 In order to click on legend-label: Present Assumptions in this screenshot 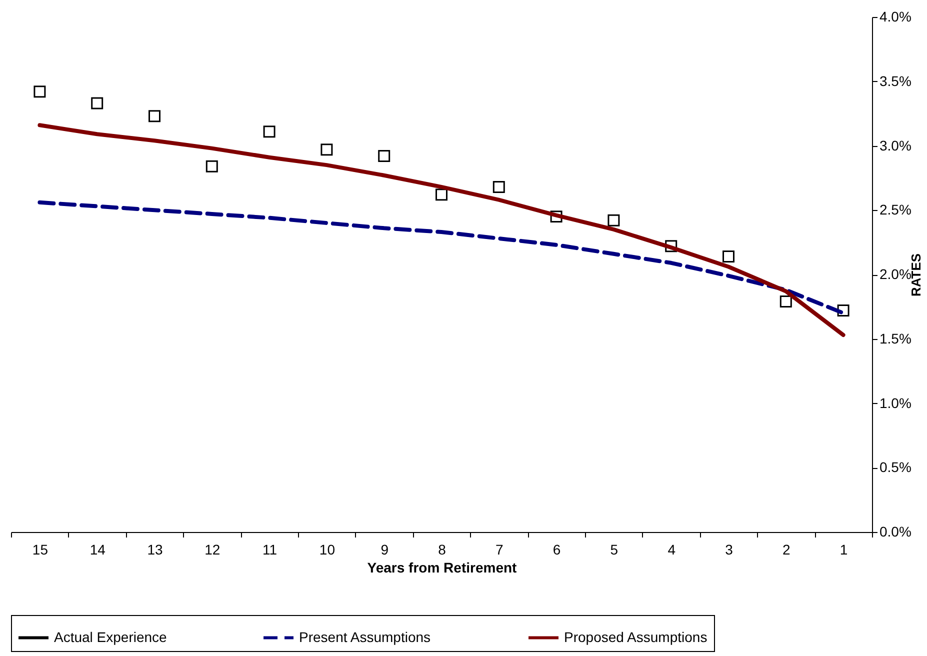, I will do `click(365, 636)`.